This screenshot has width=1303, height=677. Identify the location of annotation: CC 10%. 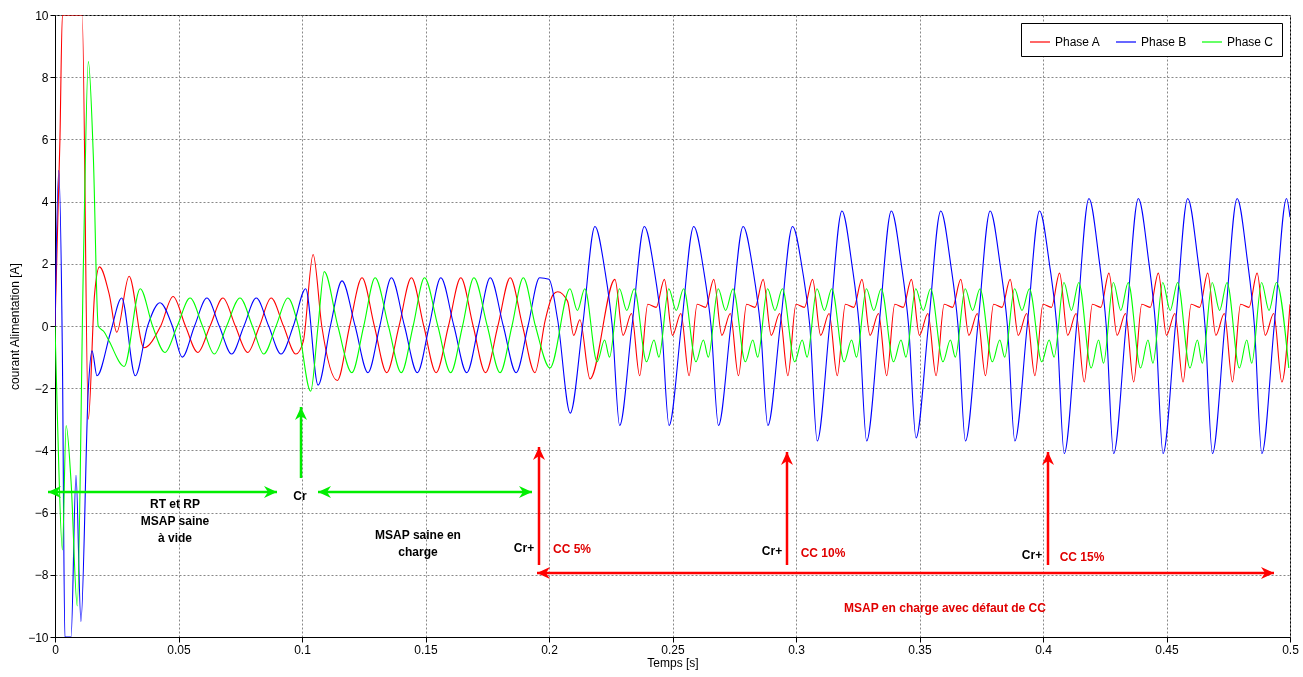
(823, 553).